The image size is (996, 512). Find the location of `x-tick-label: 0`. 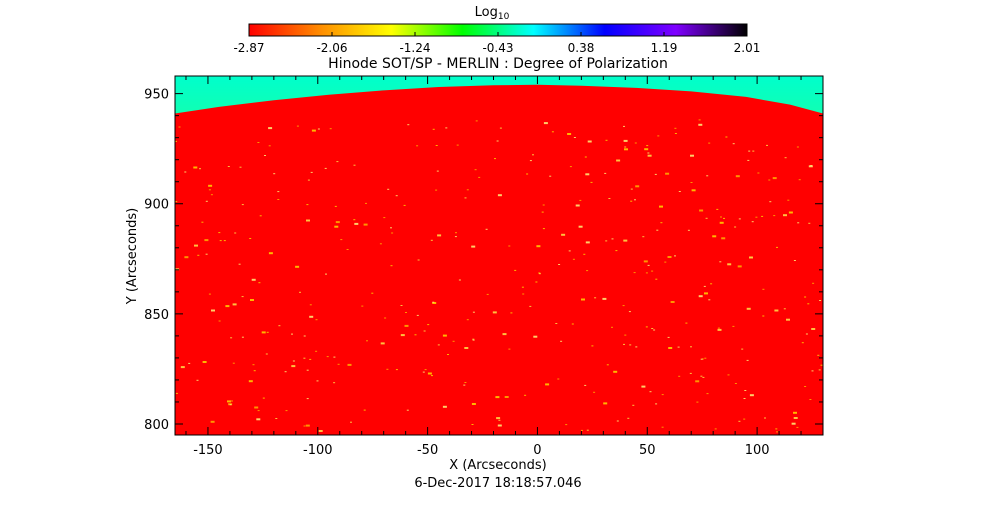

x-tick-label: 0 is located at coordinates (537, 450).